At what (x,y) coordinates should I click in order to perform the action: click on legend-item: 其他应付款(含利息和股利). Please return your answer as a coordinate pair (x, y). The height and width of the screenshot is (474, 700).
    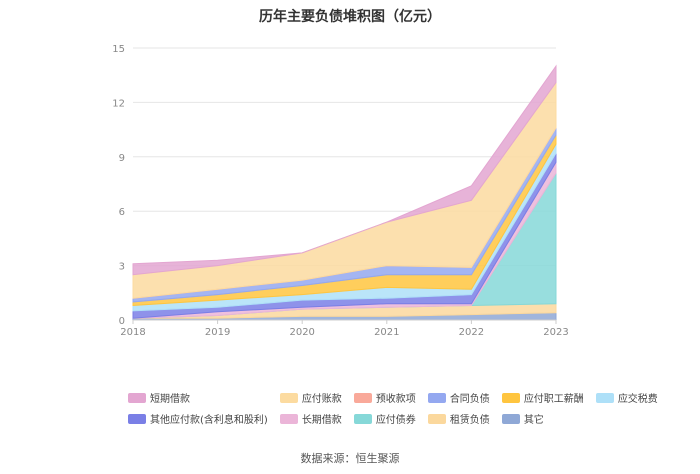
    Looking at the image, I should click on (198, 418).